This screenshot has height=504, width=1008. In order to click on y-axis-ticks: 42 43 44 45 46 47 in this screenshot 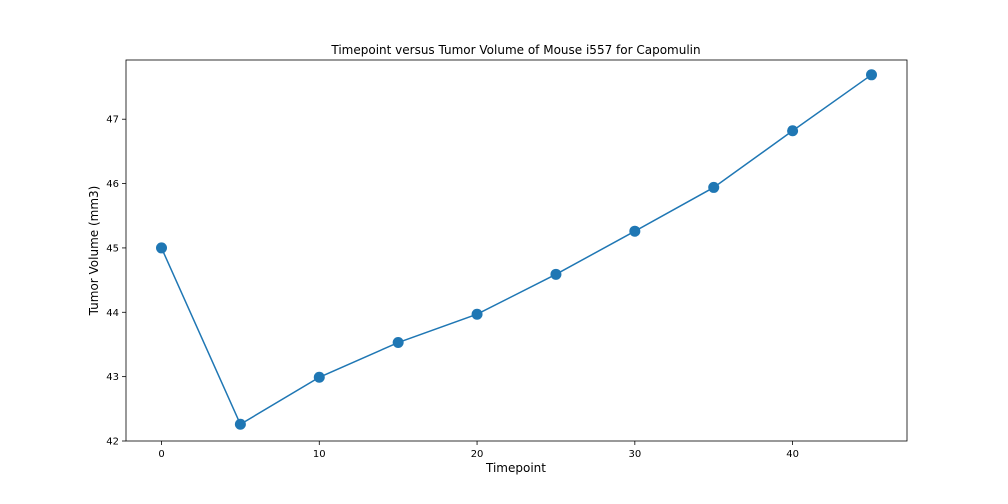, I will do `click(116, 281)`.